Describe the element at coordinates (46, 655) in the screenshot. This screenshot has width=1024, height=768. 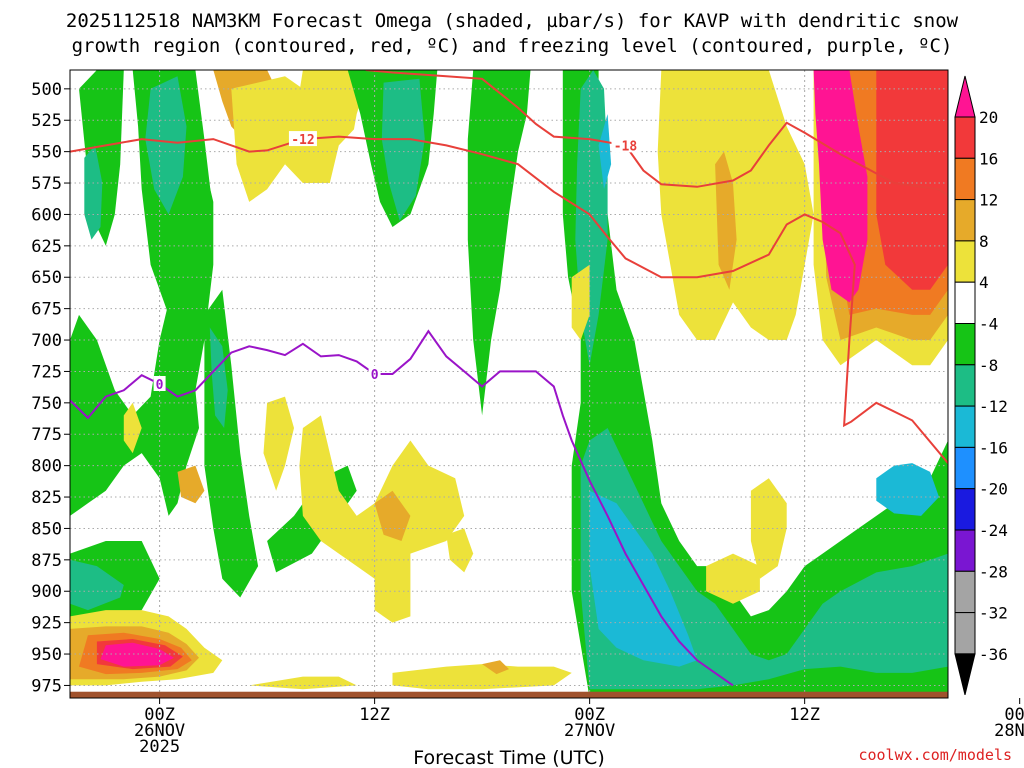
I see `y-tick-label-950: 950` at that location.